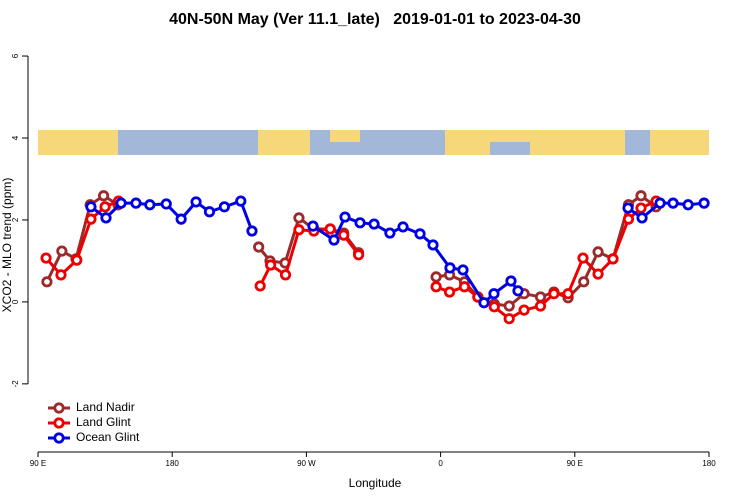 This screenshot has width=750, height=500. Describe the element at coordinates (440, 463) in the screenshot. I see `x-tick-label: 0` at that location.